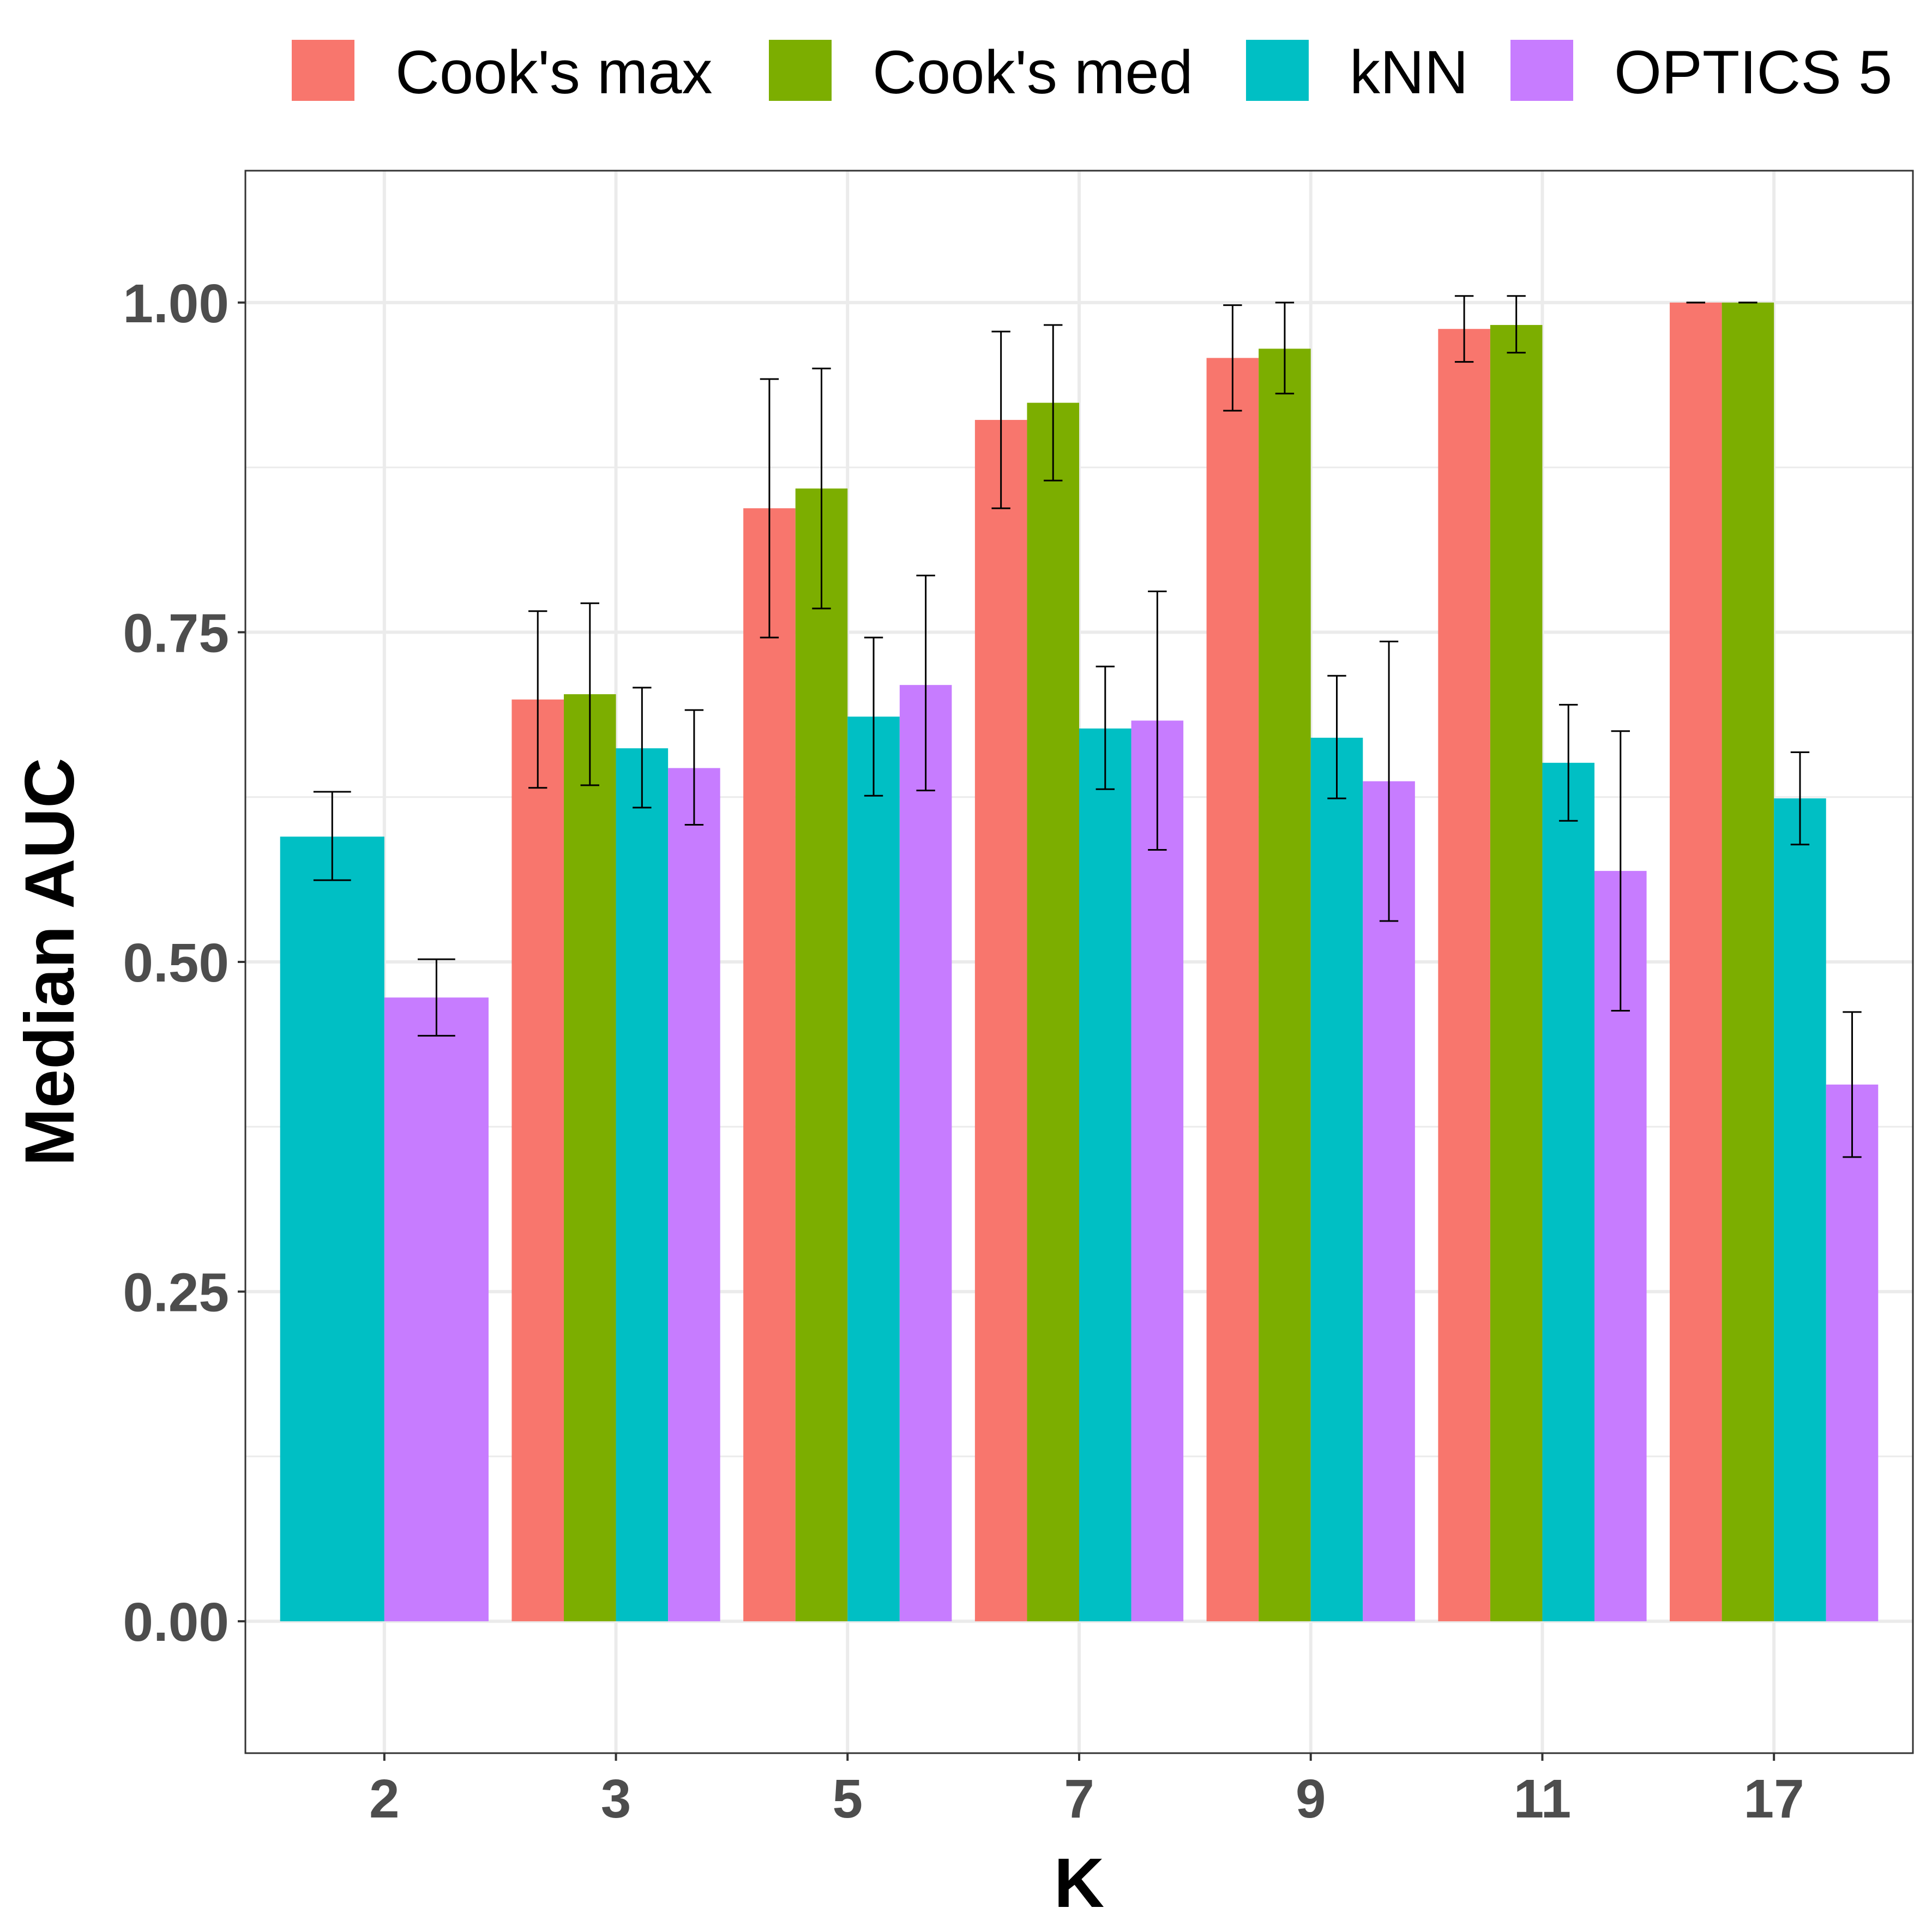  I want to click on y-tick-label: 0.50, so click(176, 963).